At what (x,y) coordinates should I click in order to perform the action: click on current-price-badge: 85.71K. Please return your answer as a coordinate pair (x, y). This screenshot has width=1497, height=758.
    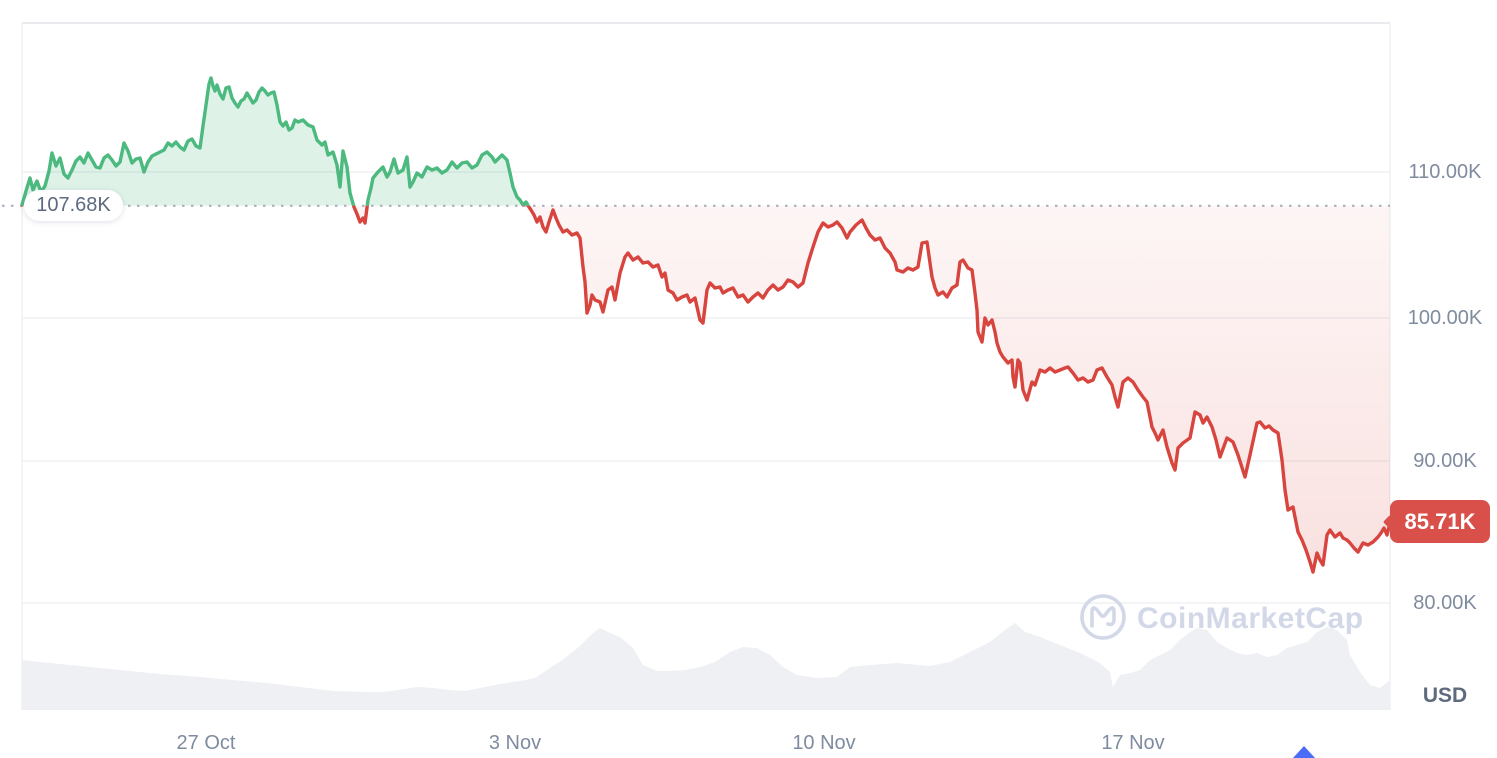
    Looking at the image, I should click on (1436, 521).